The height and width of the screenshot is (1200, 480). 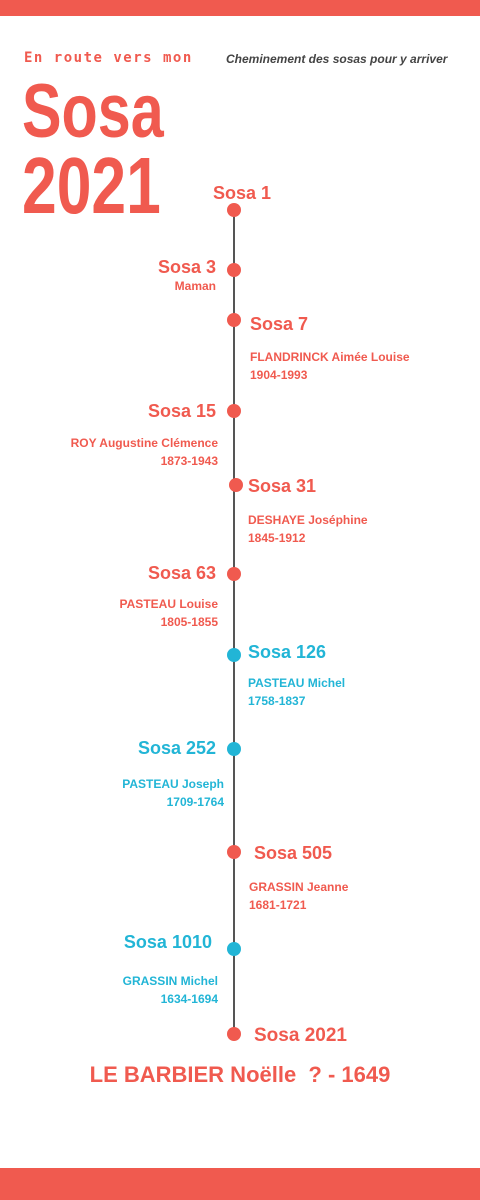 What do you see at coordinates (181, 573) in the screenshot?
I see `timeline-label-sosa-63: Sosa 63` at bounding box center [181, 573].